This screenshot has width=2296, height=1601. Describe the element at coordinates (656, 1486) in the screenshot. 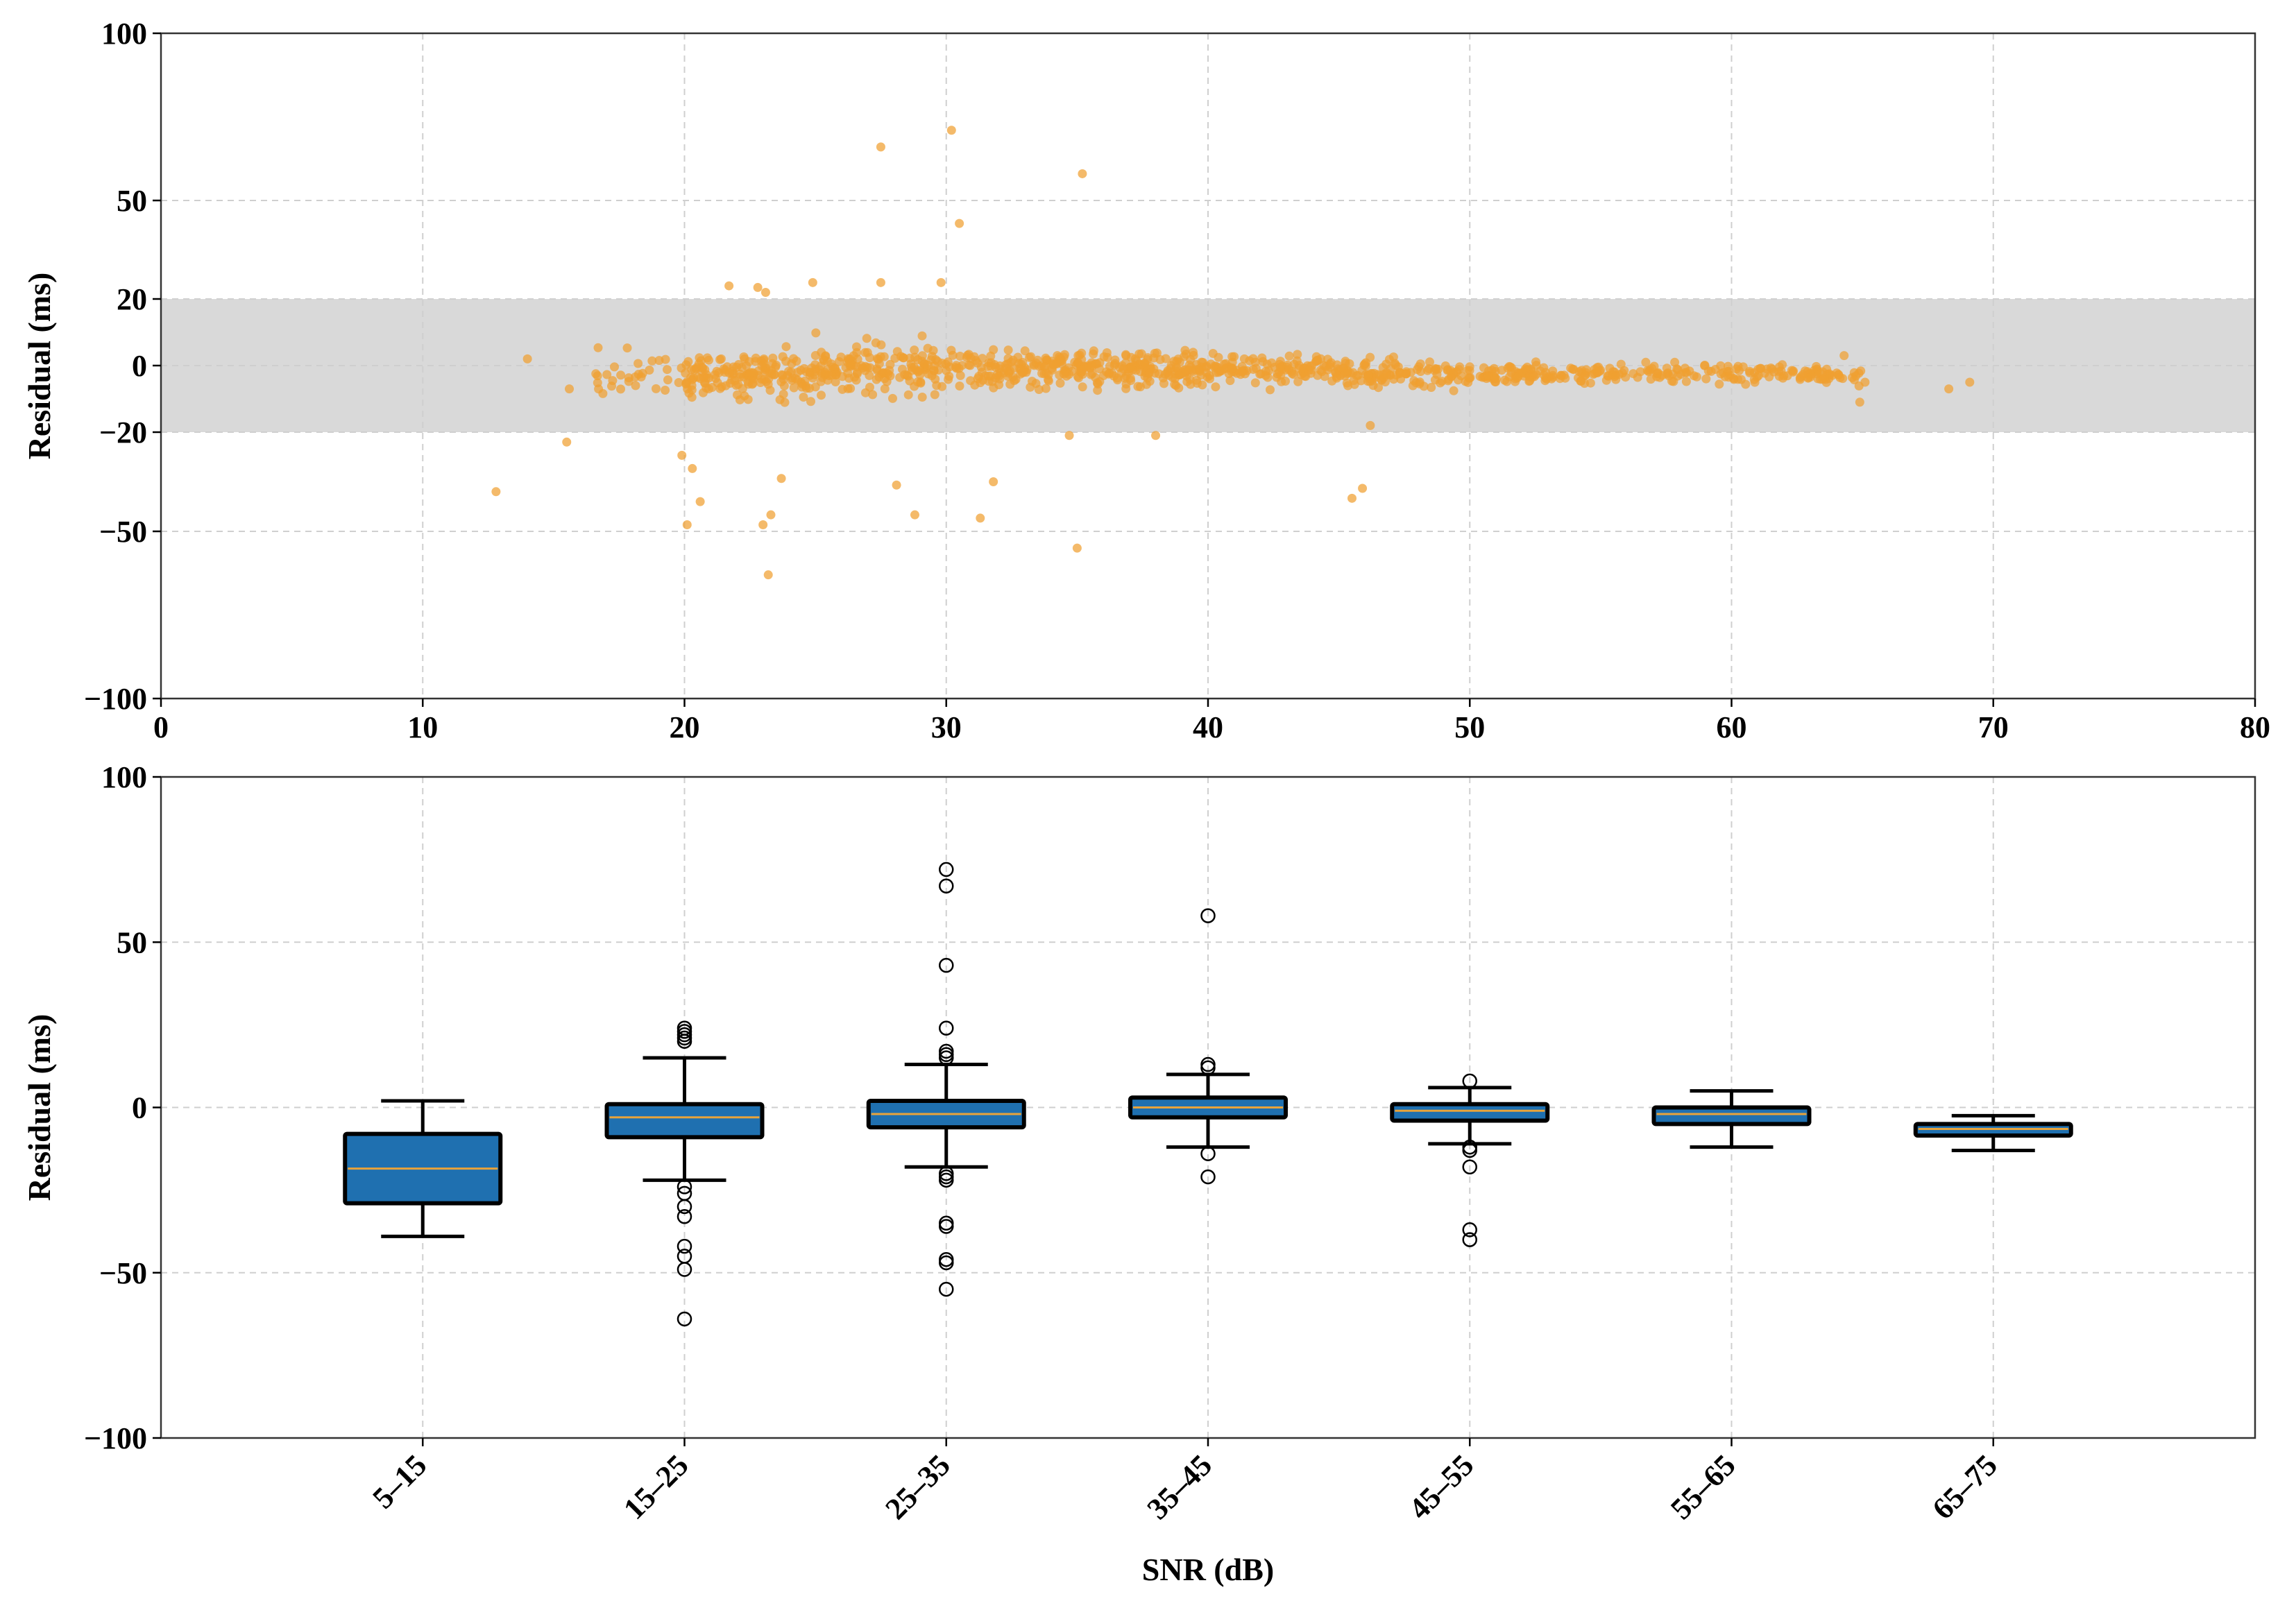

I see `x-tick-label: 15–25` at that location.